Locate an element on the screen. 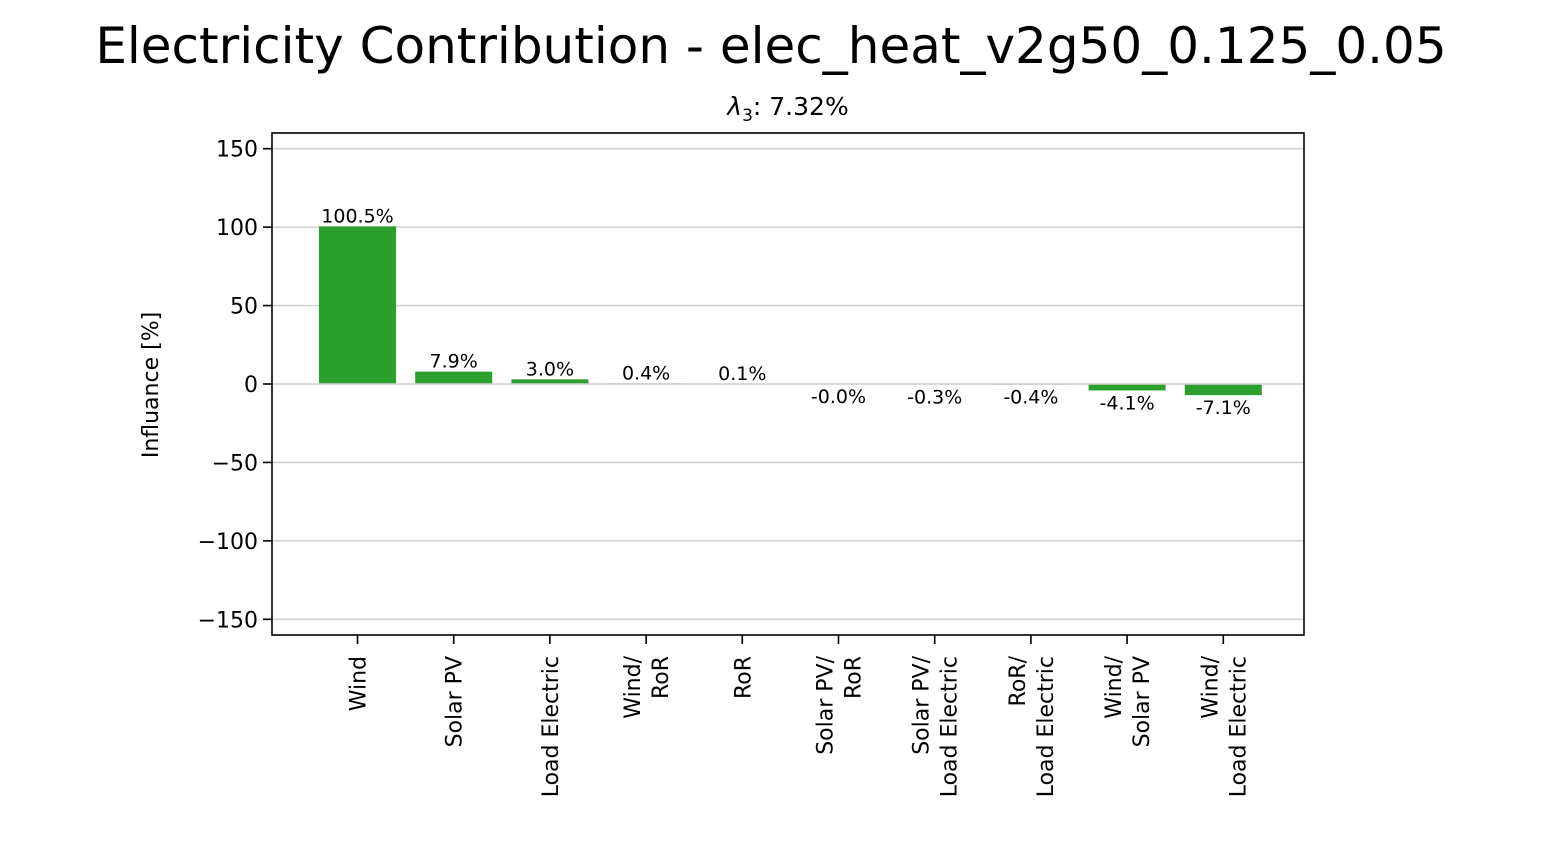  y-tick-label: −100 is located at coordinates (228, 542).